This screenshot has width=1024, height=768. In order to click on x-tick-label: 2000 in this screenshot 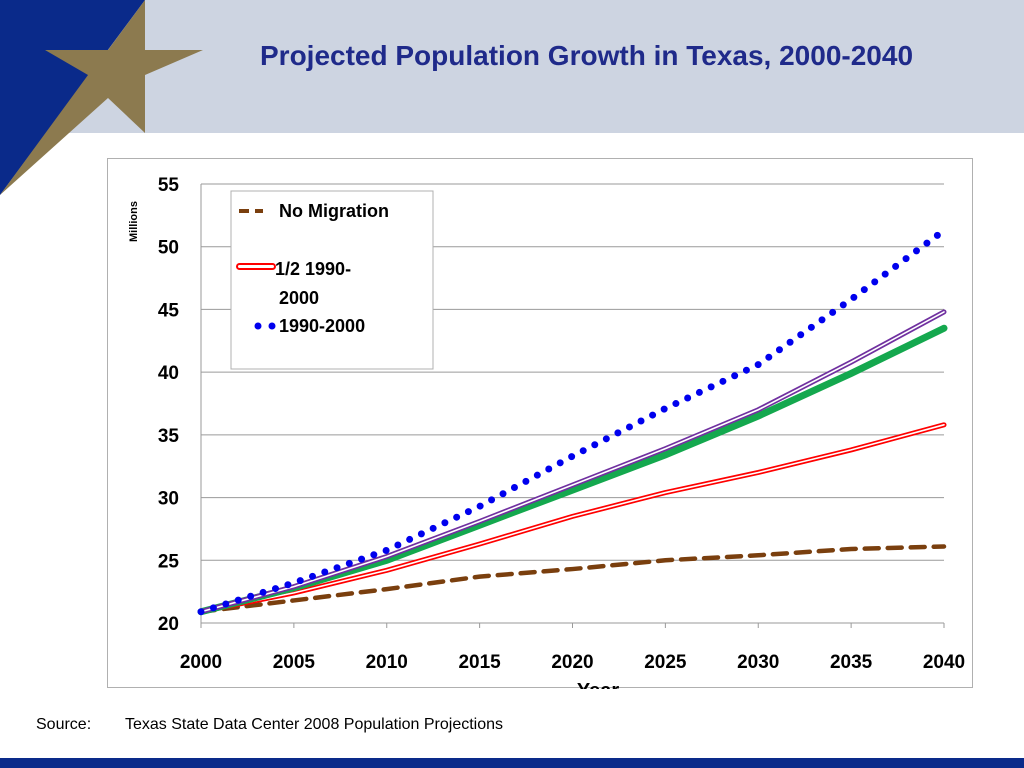, I will do `click(201, 662)`.